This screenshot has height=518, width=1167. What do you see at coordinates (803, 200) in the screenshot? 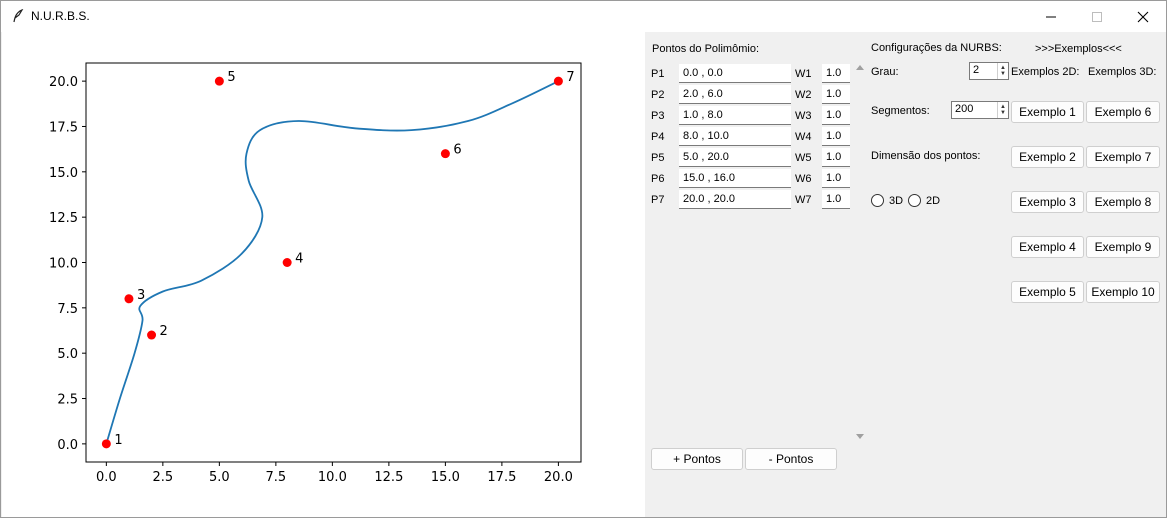
I see `weight-label: W7` at bounding box center [803, 200].